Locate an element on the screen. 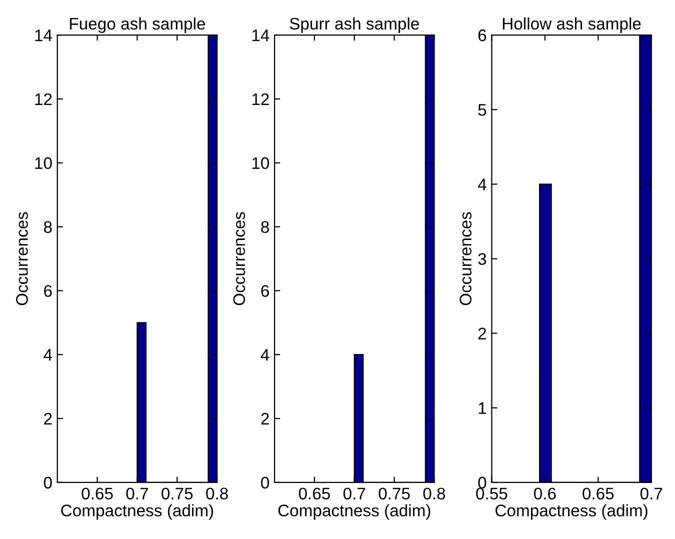  y-tick-label: 5 is located at coordinates (482, 110).